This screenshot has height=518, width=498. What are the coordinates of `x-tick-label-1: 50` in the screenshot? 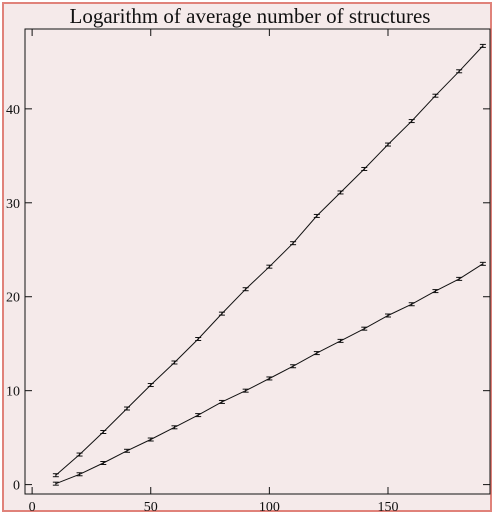 It's located at (151, 507).